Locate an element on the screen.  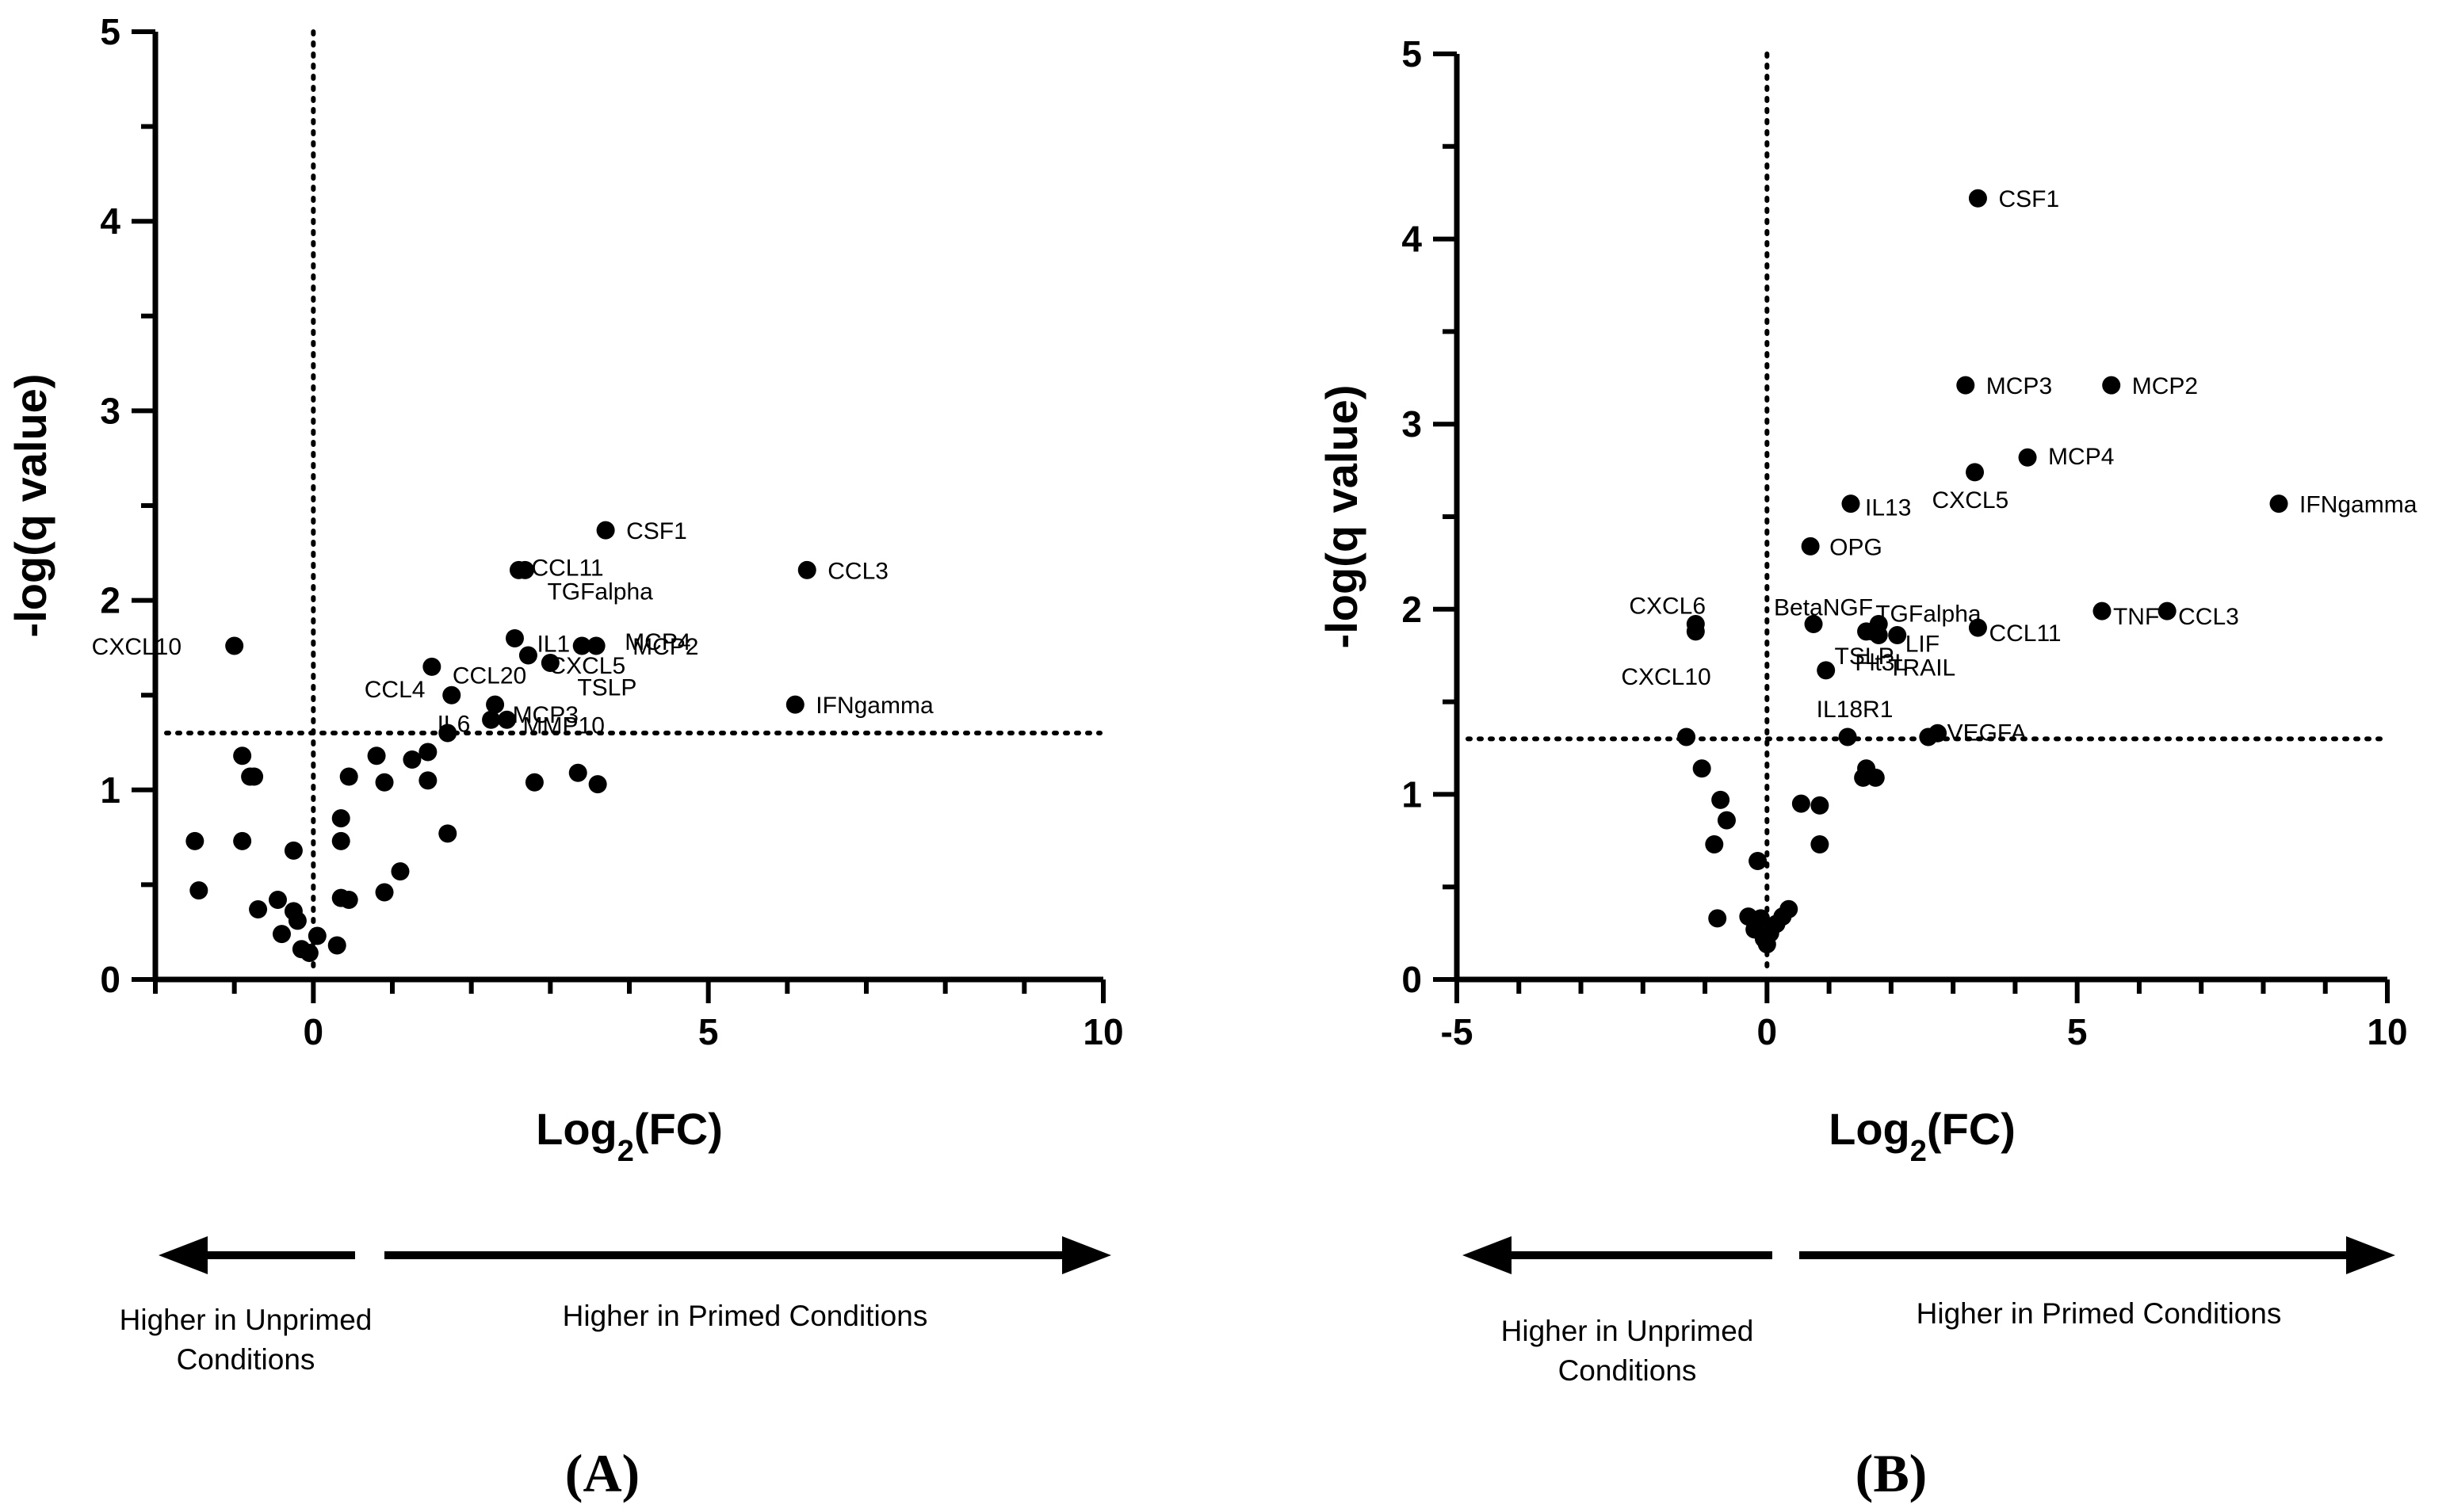
point-label: OPG is located at coordinates (1856, 547).